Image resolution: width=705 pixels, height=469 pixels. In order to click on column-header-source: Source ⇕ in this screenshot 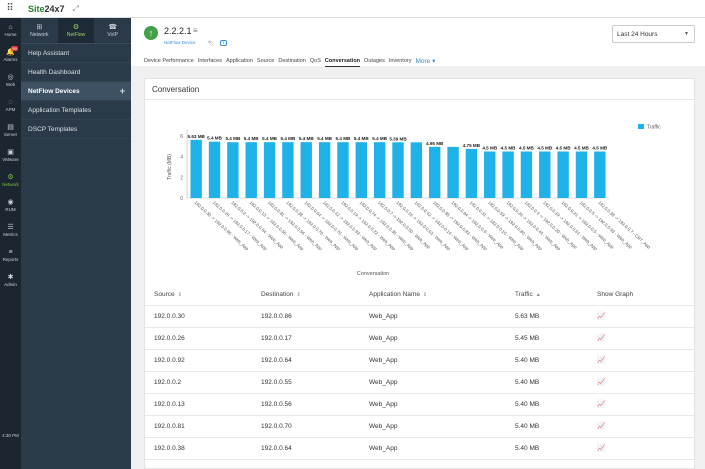, I will do `click(168, 294)`.